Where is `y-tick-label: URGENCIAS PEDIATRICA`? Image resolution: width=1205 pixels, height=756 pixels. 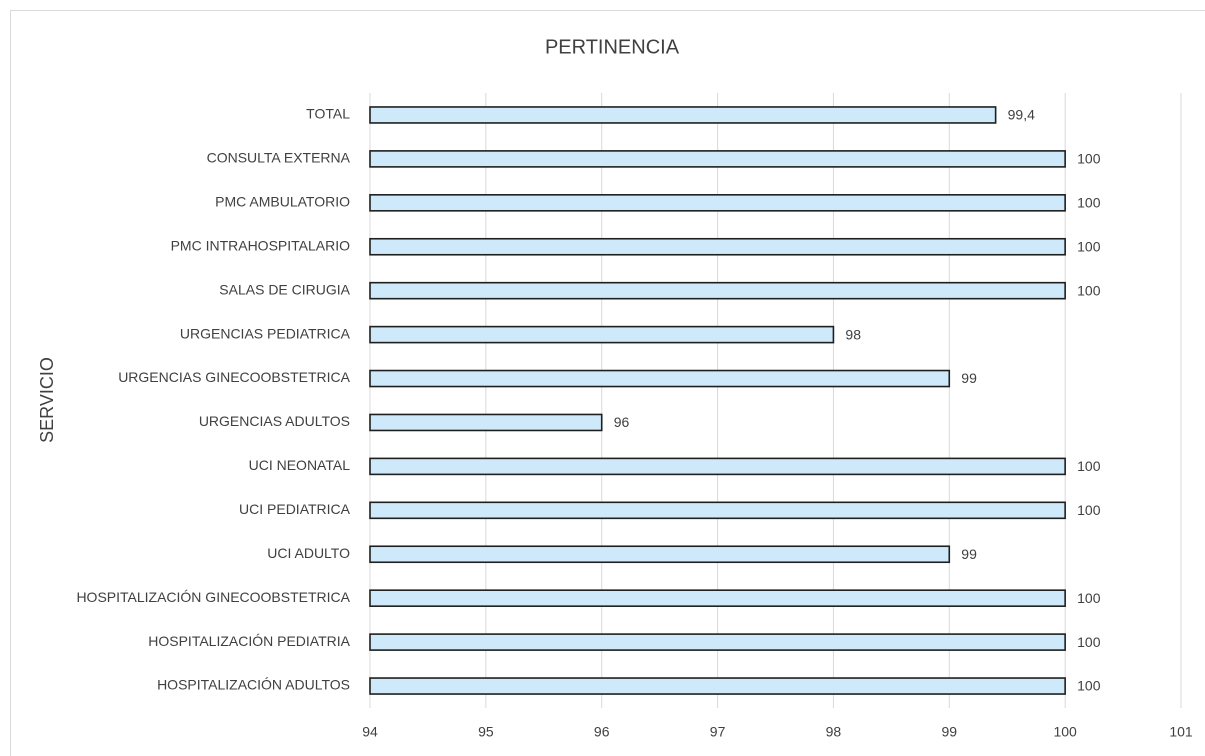 y-tick-label: URGENCIAS PEDIATRICA is located at coordinates (265, 333).